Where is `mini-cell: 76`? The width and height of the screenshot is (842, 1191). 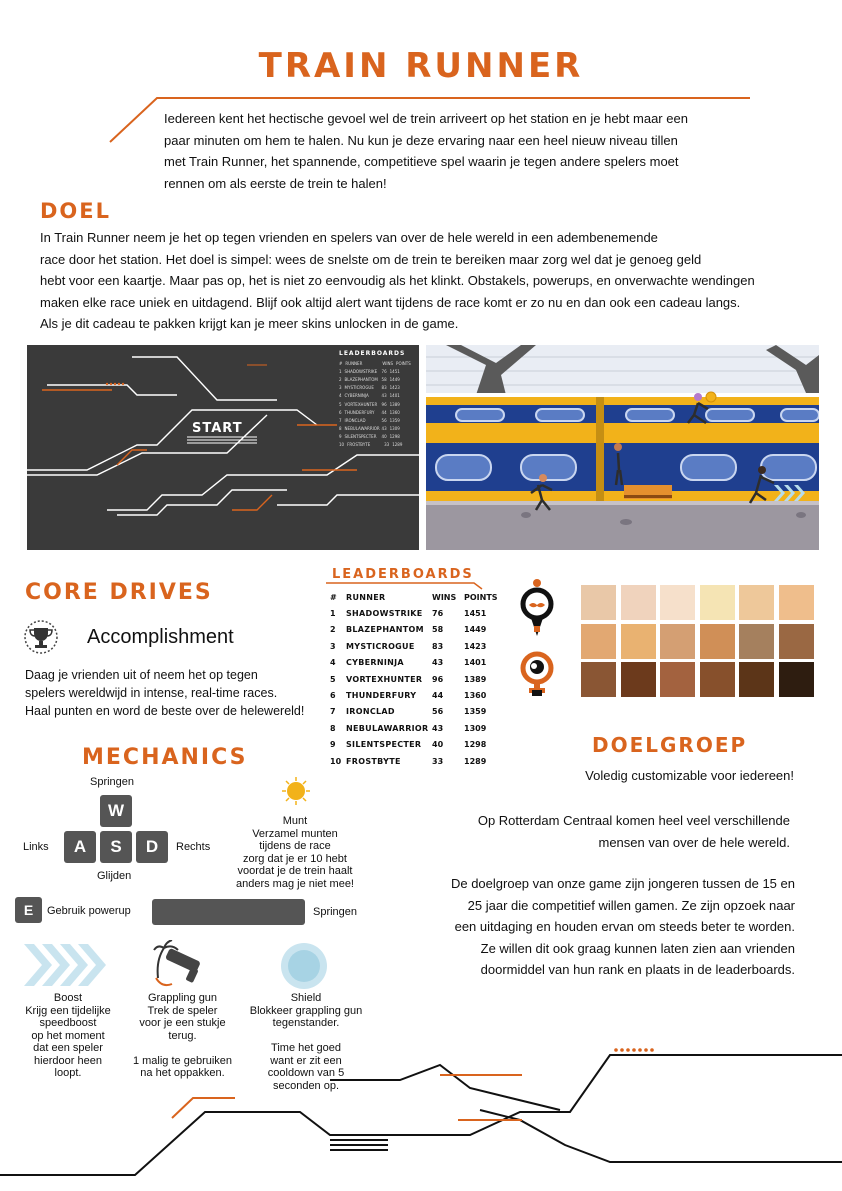 mini-cell: 76 is located at coordinates (384, 371).